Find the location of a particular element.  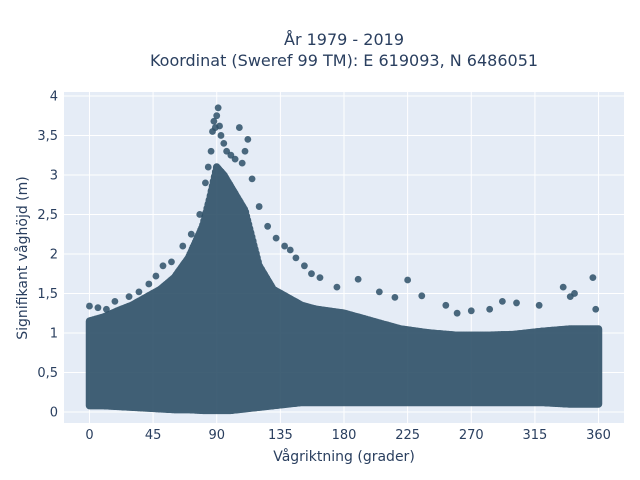

chart-title-line1: År 1979 - 2019 is located at coordinates (344, 39).